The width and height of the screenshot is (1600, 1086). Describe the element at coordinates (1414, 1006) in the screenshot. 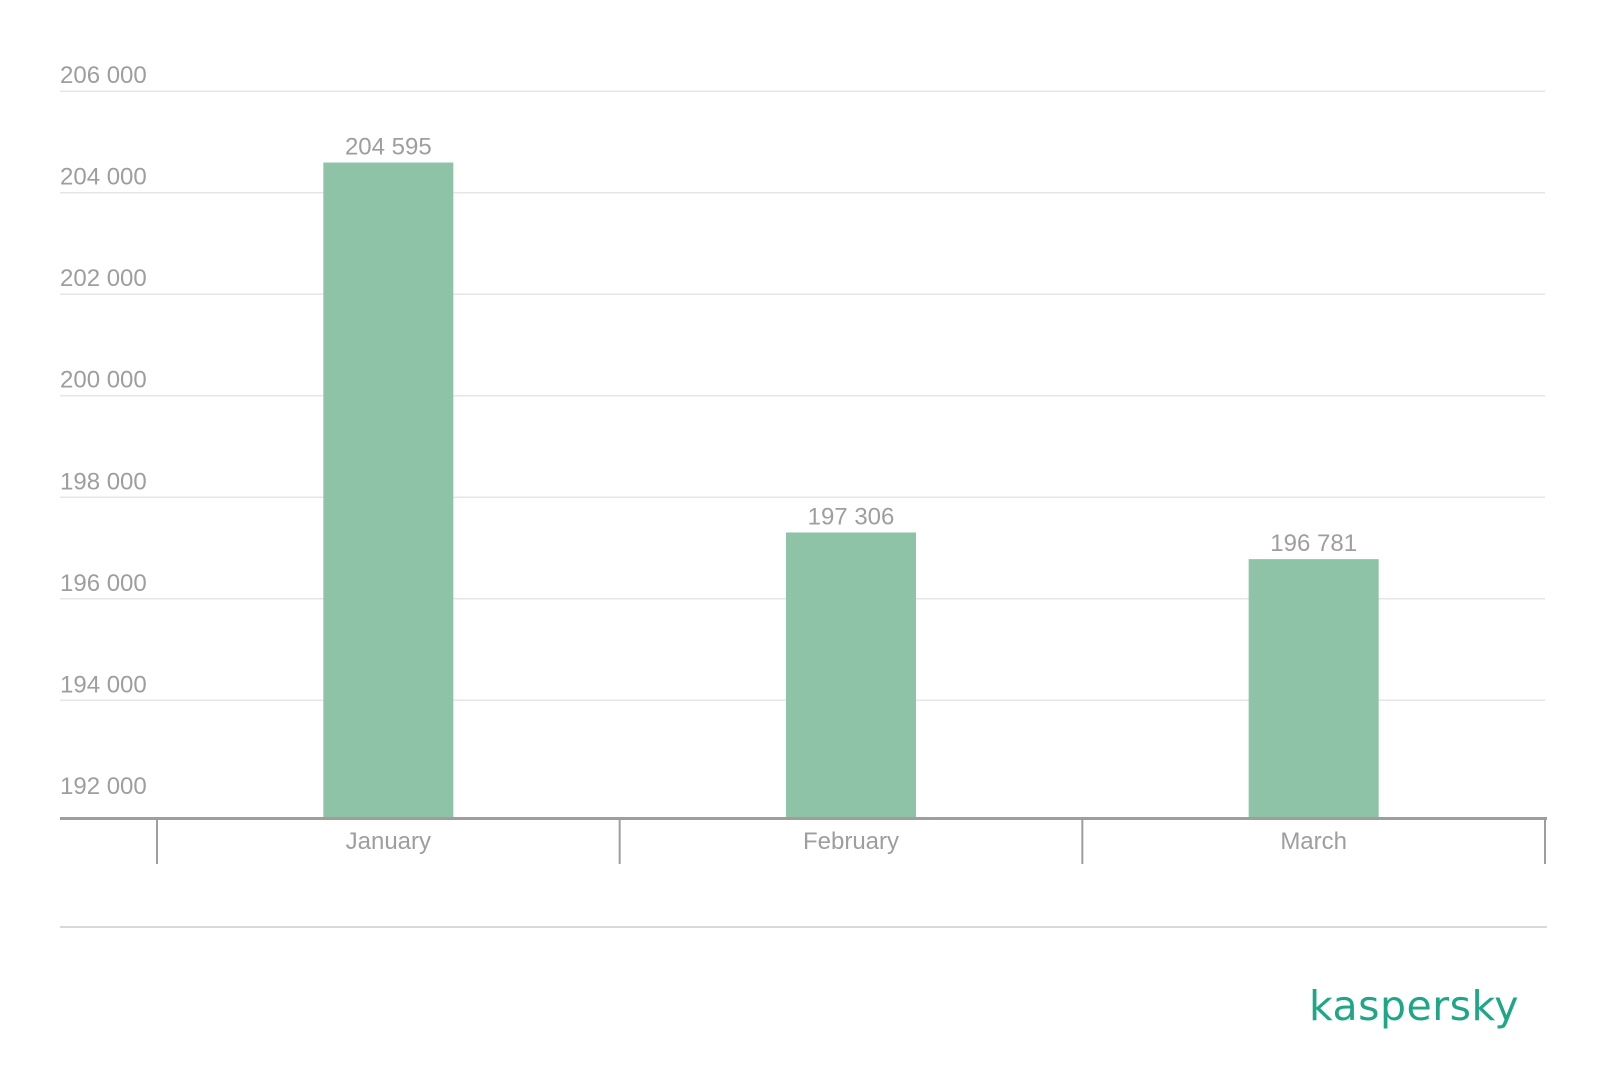

I see `kaspersky-logo: kaspersky` at that location.